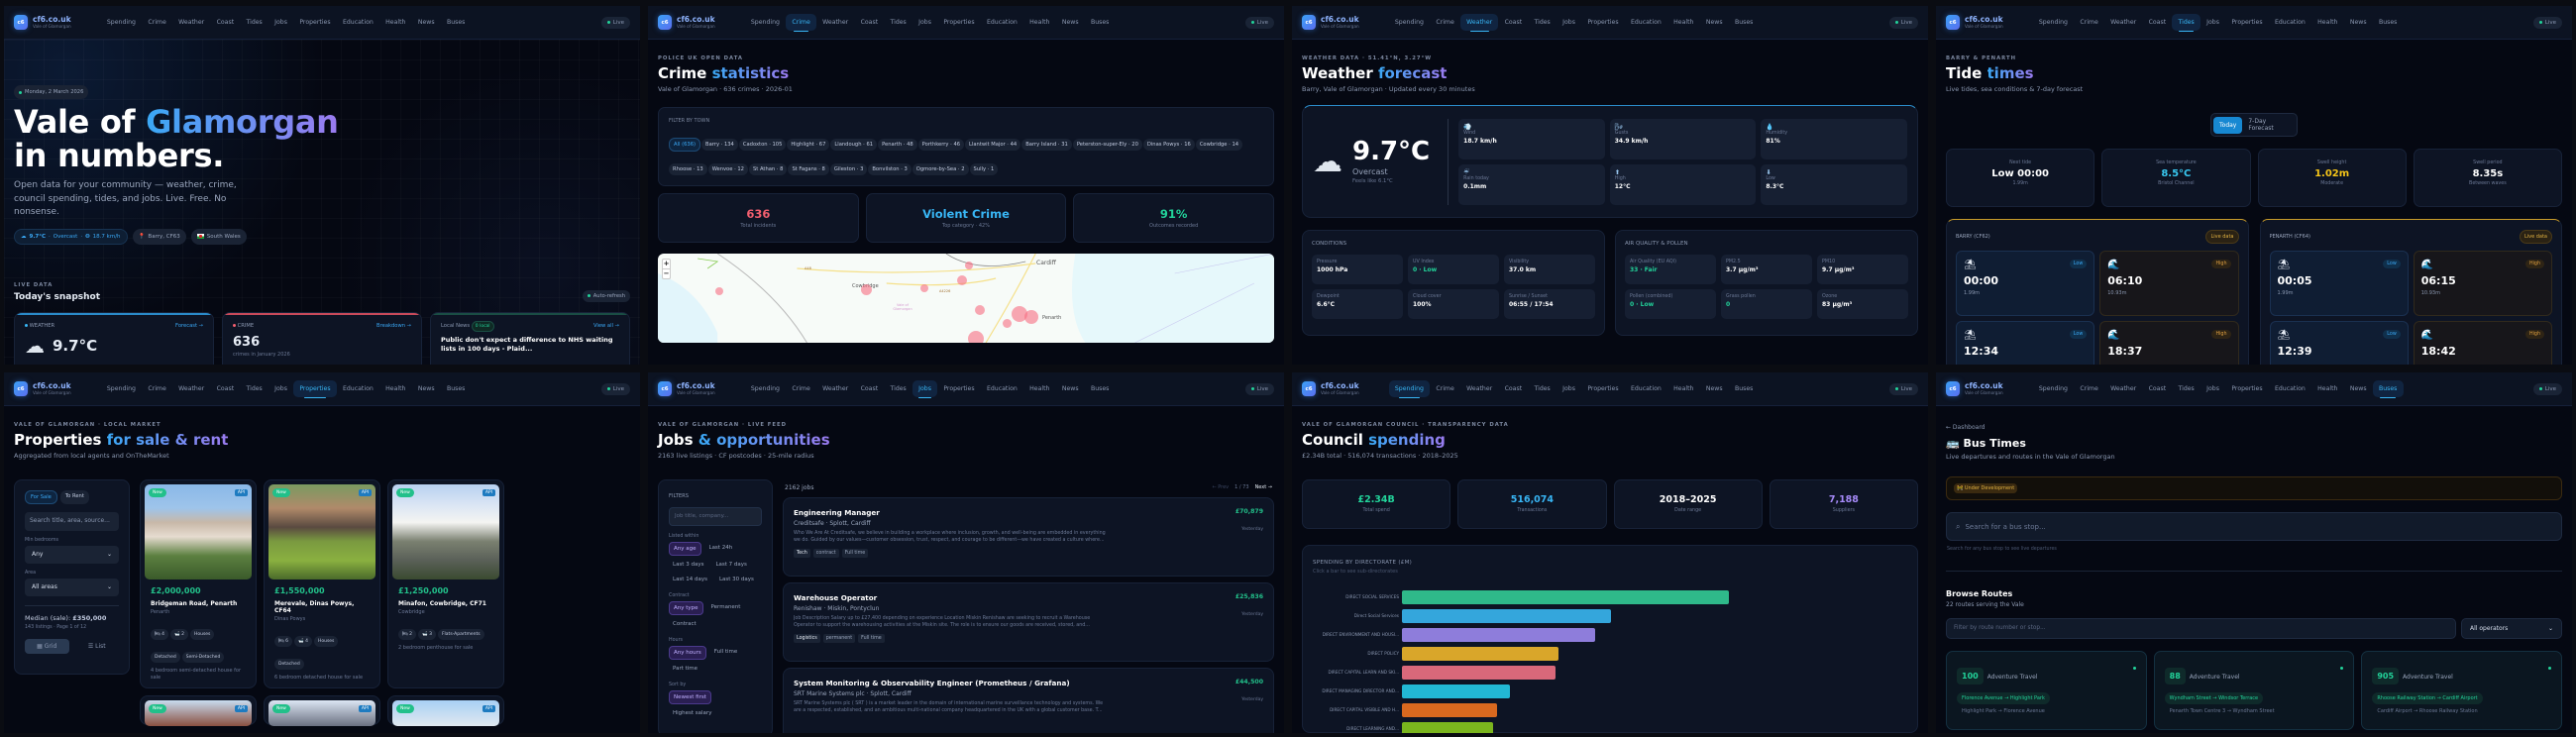 The image size is (2576, 737). What do you see at coordinates (2512, 629) in the screenshot?
I see `operator-select: All operators ⌄` at bounding box center [2512, 629].